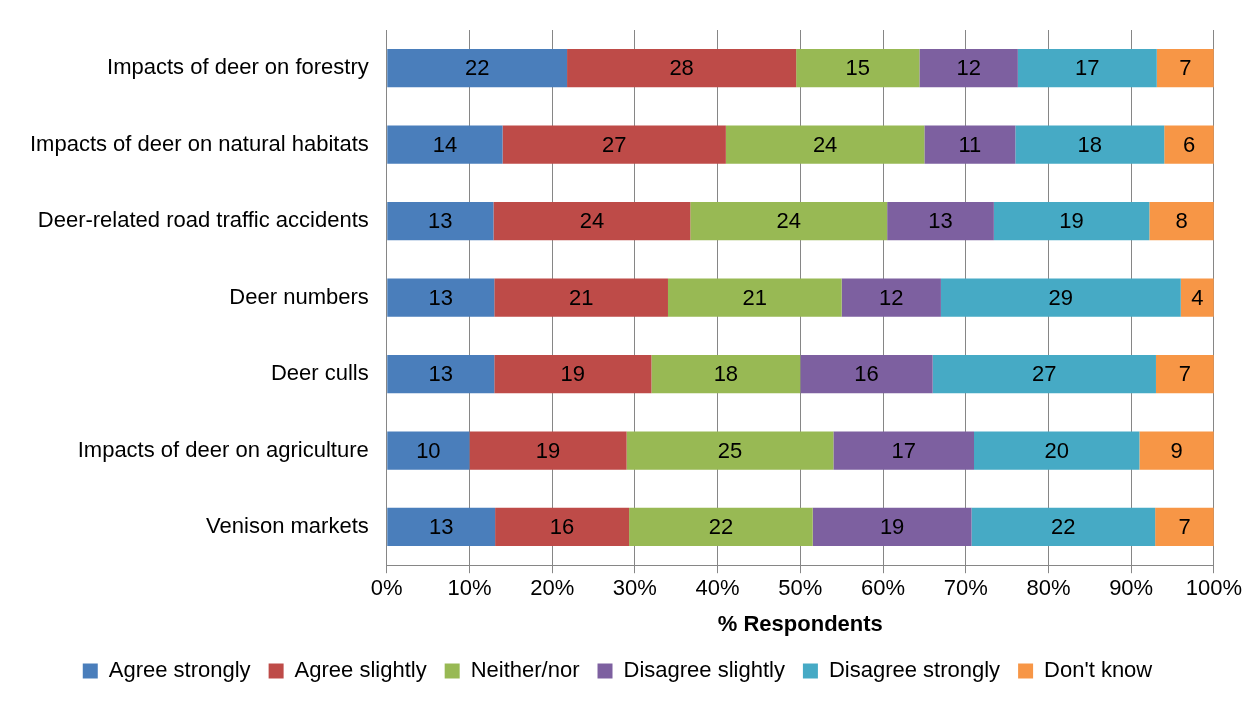 The width and height of the screenshot is (1245, 702). I want to click on y-tick-label: Venison markets, so click(287, 526).